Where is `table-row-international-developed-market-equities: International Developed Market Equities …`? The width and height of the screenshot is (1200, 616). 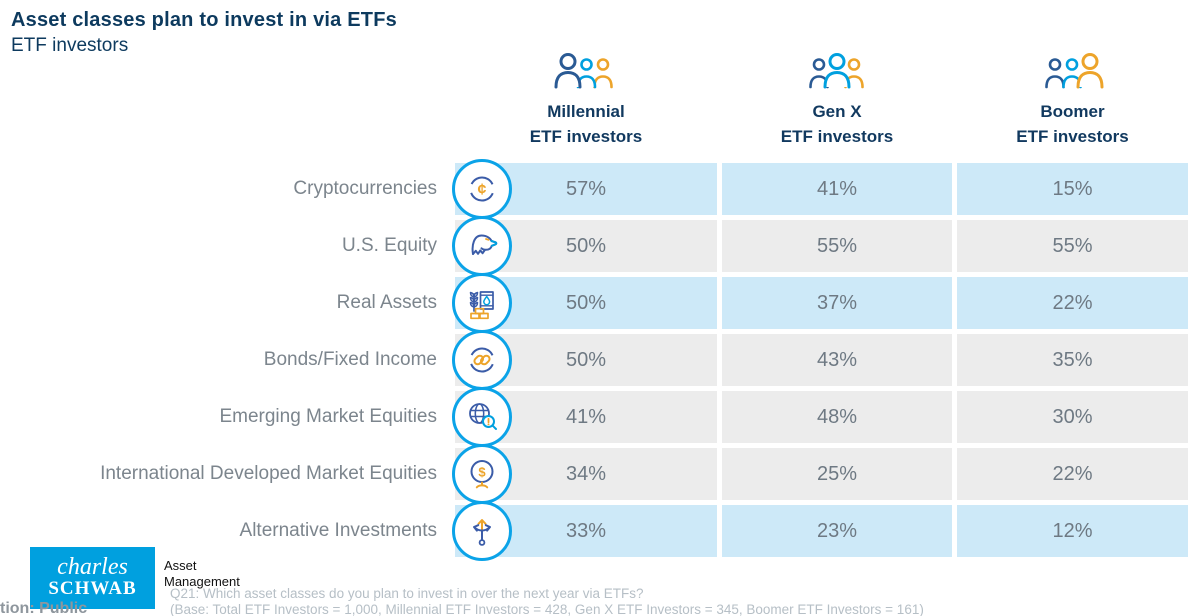
table-row-international-developed-market-equities: International Developed Market Equities … is located at coordinates (600, 474).